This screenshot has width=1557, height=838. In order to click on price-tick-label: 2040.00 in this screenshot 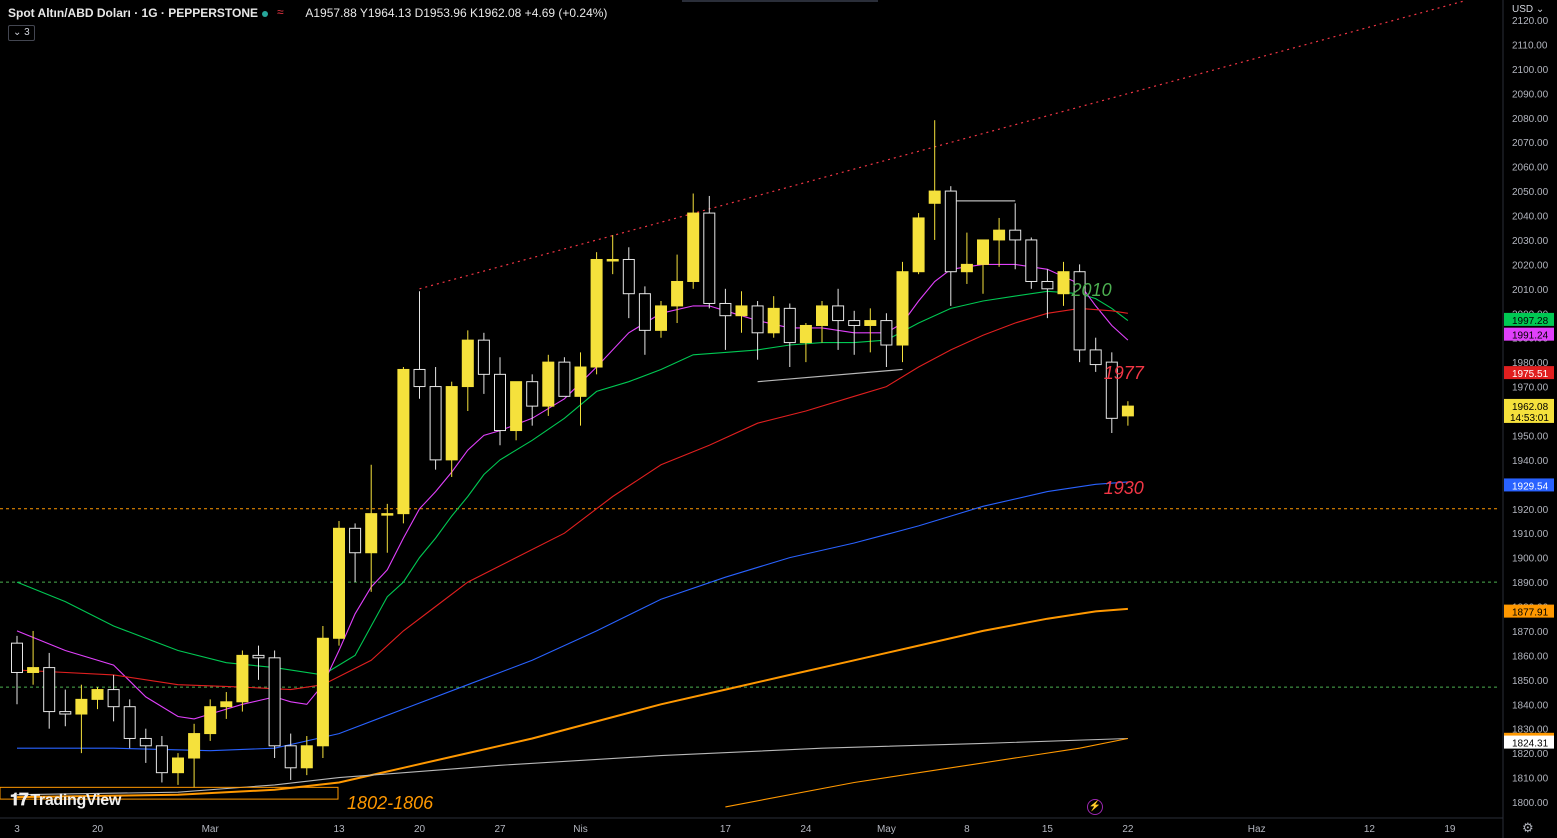, I will do `click(1530, 217)`.